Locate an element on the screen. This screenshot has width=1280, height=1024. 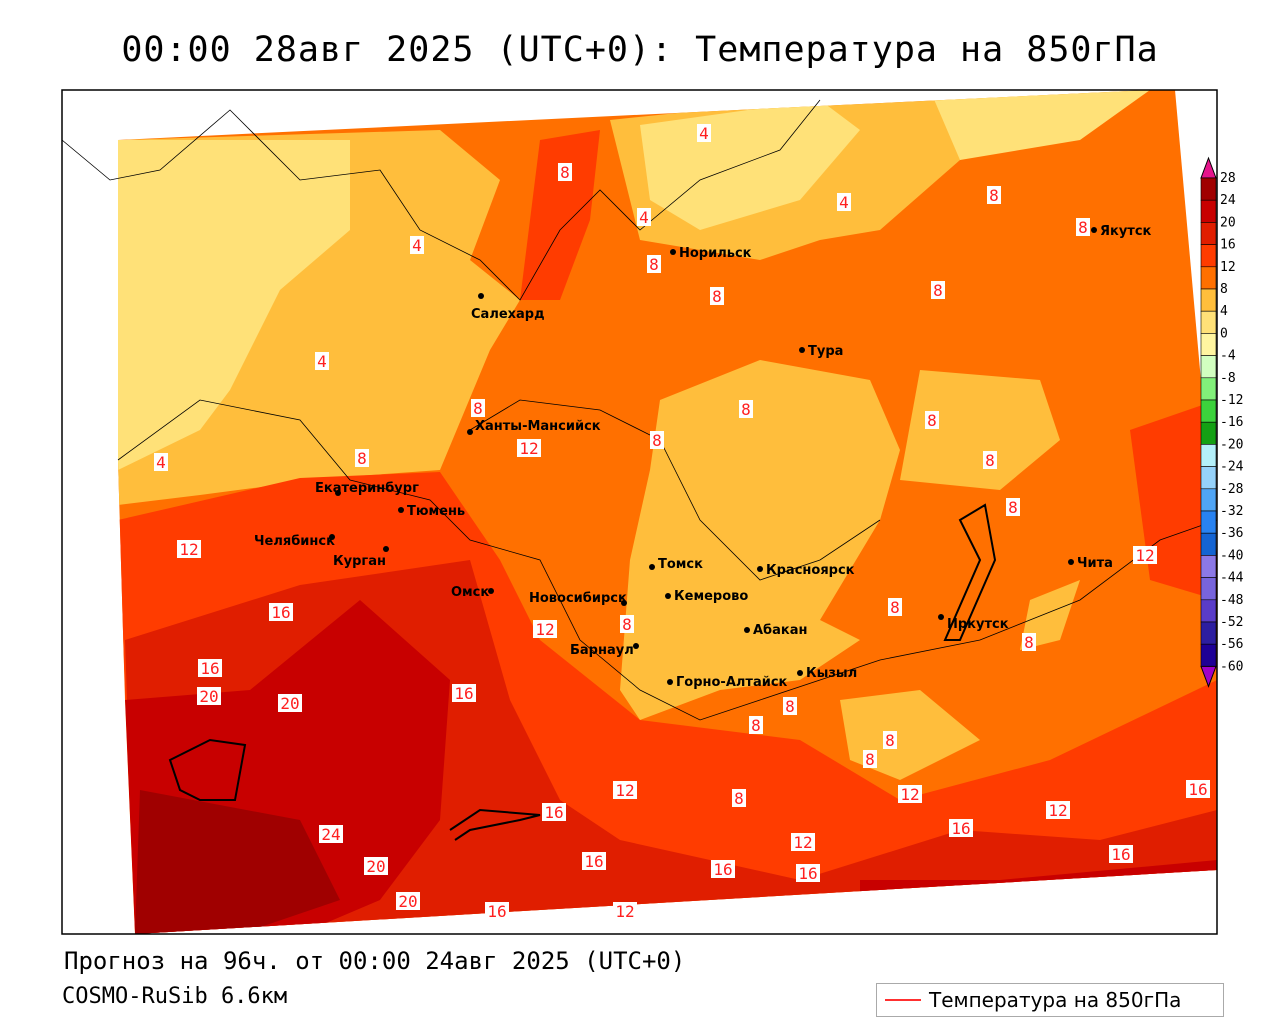
city-label: Норильск is located at coordinates (715, 253).